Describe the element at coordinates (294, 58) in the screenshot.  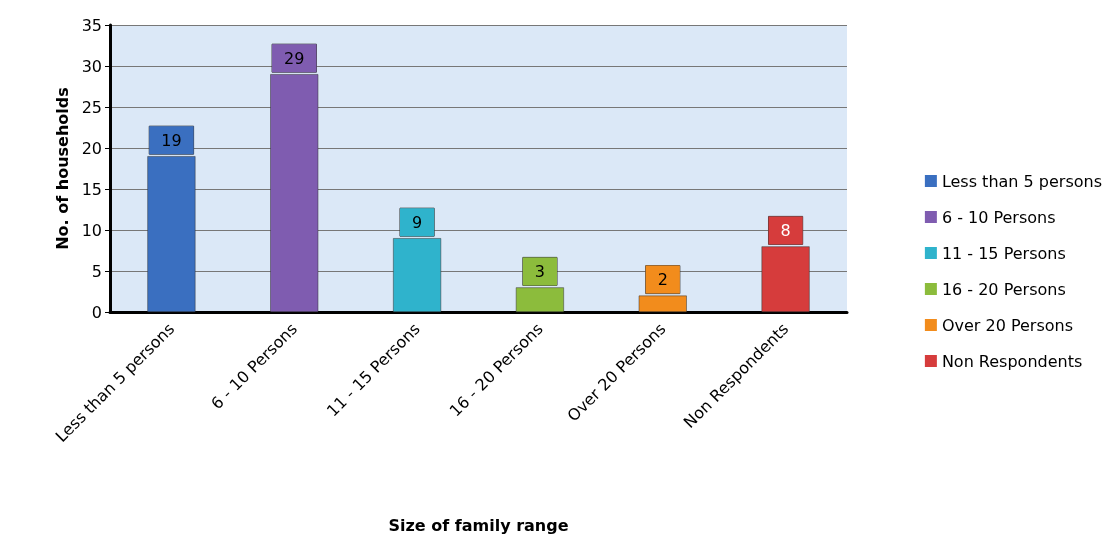
I see `data-label: 29` at that location.